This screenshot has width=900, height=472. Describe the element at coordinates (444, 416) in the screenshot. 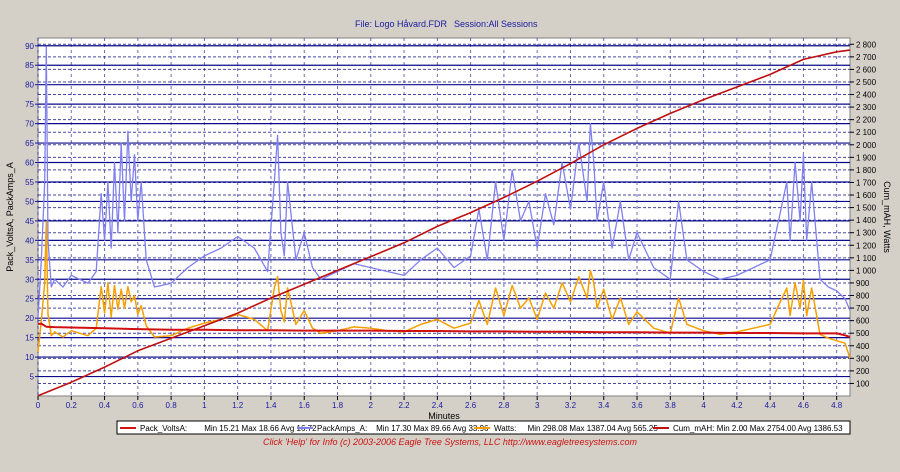

I see `x-axis-label: Minutes` at that location.